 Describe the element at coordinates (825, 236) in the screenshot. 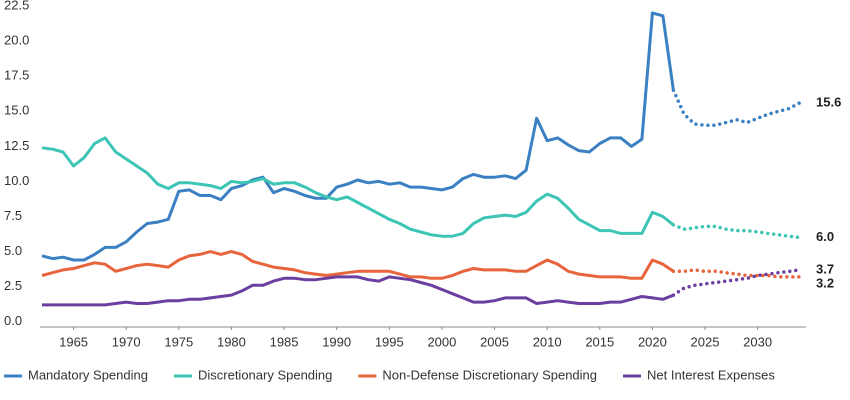

I see `end-label: 6.0` at that location.